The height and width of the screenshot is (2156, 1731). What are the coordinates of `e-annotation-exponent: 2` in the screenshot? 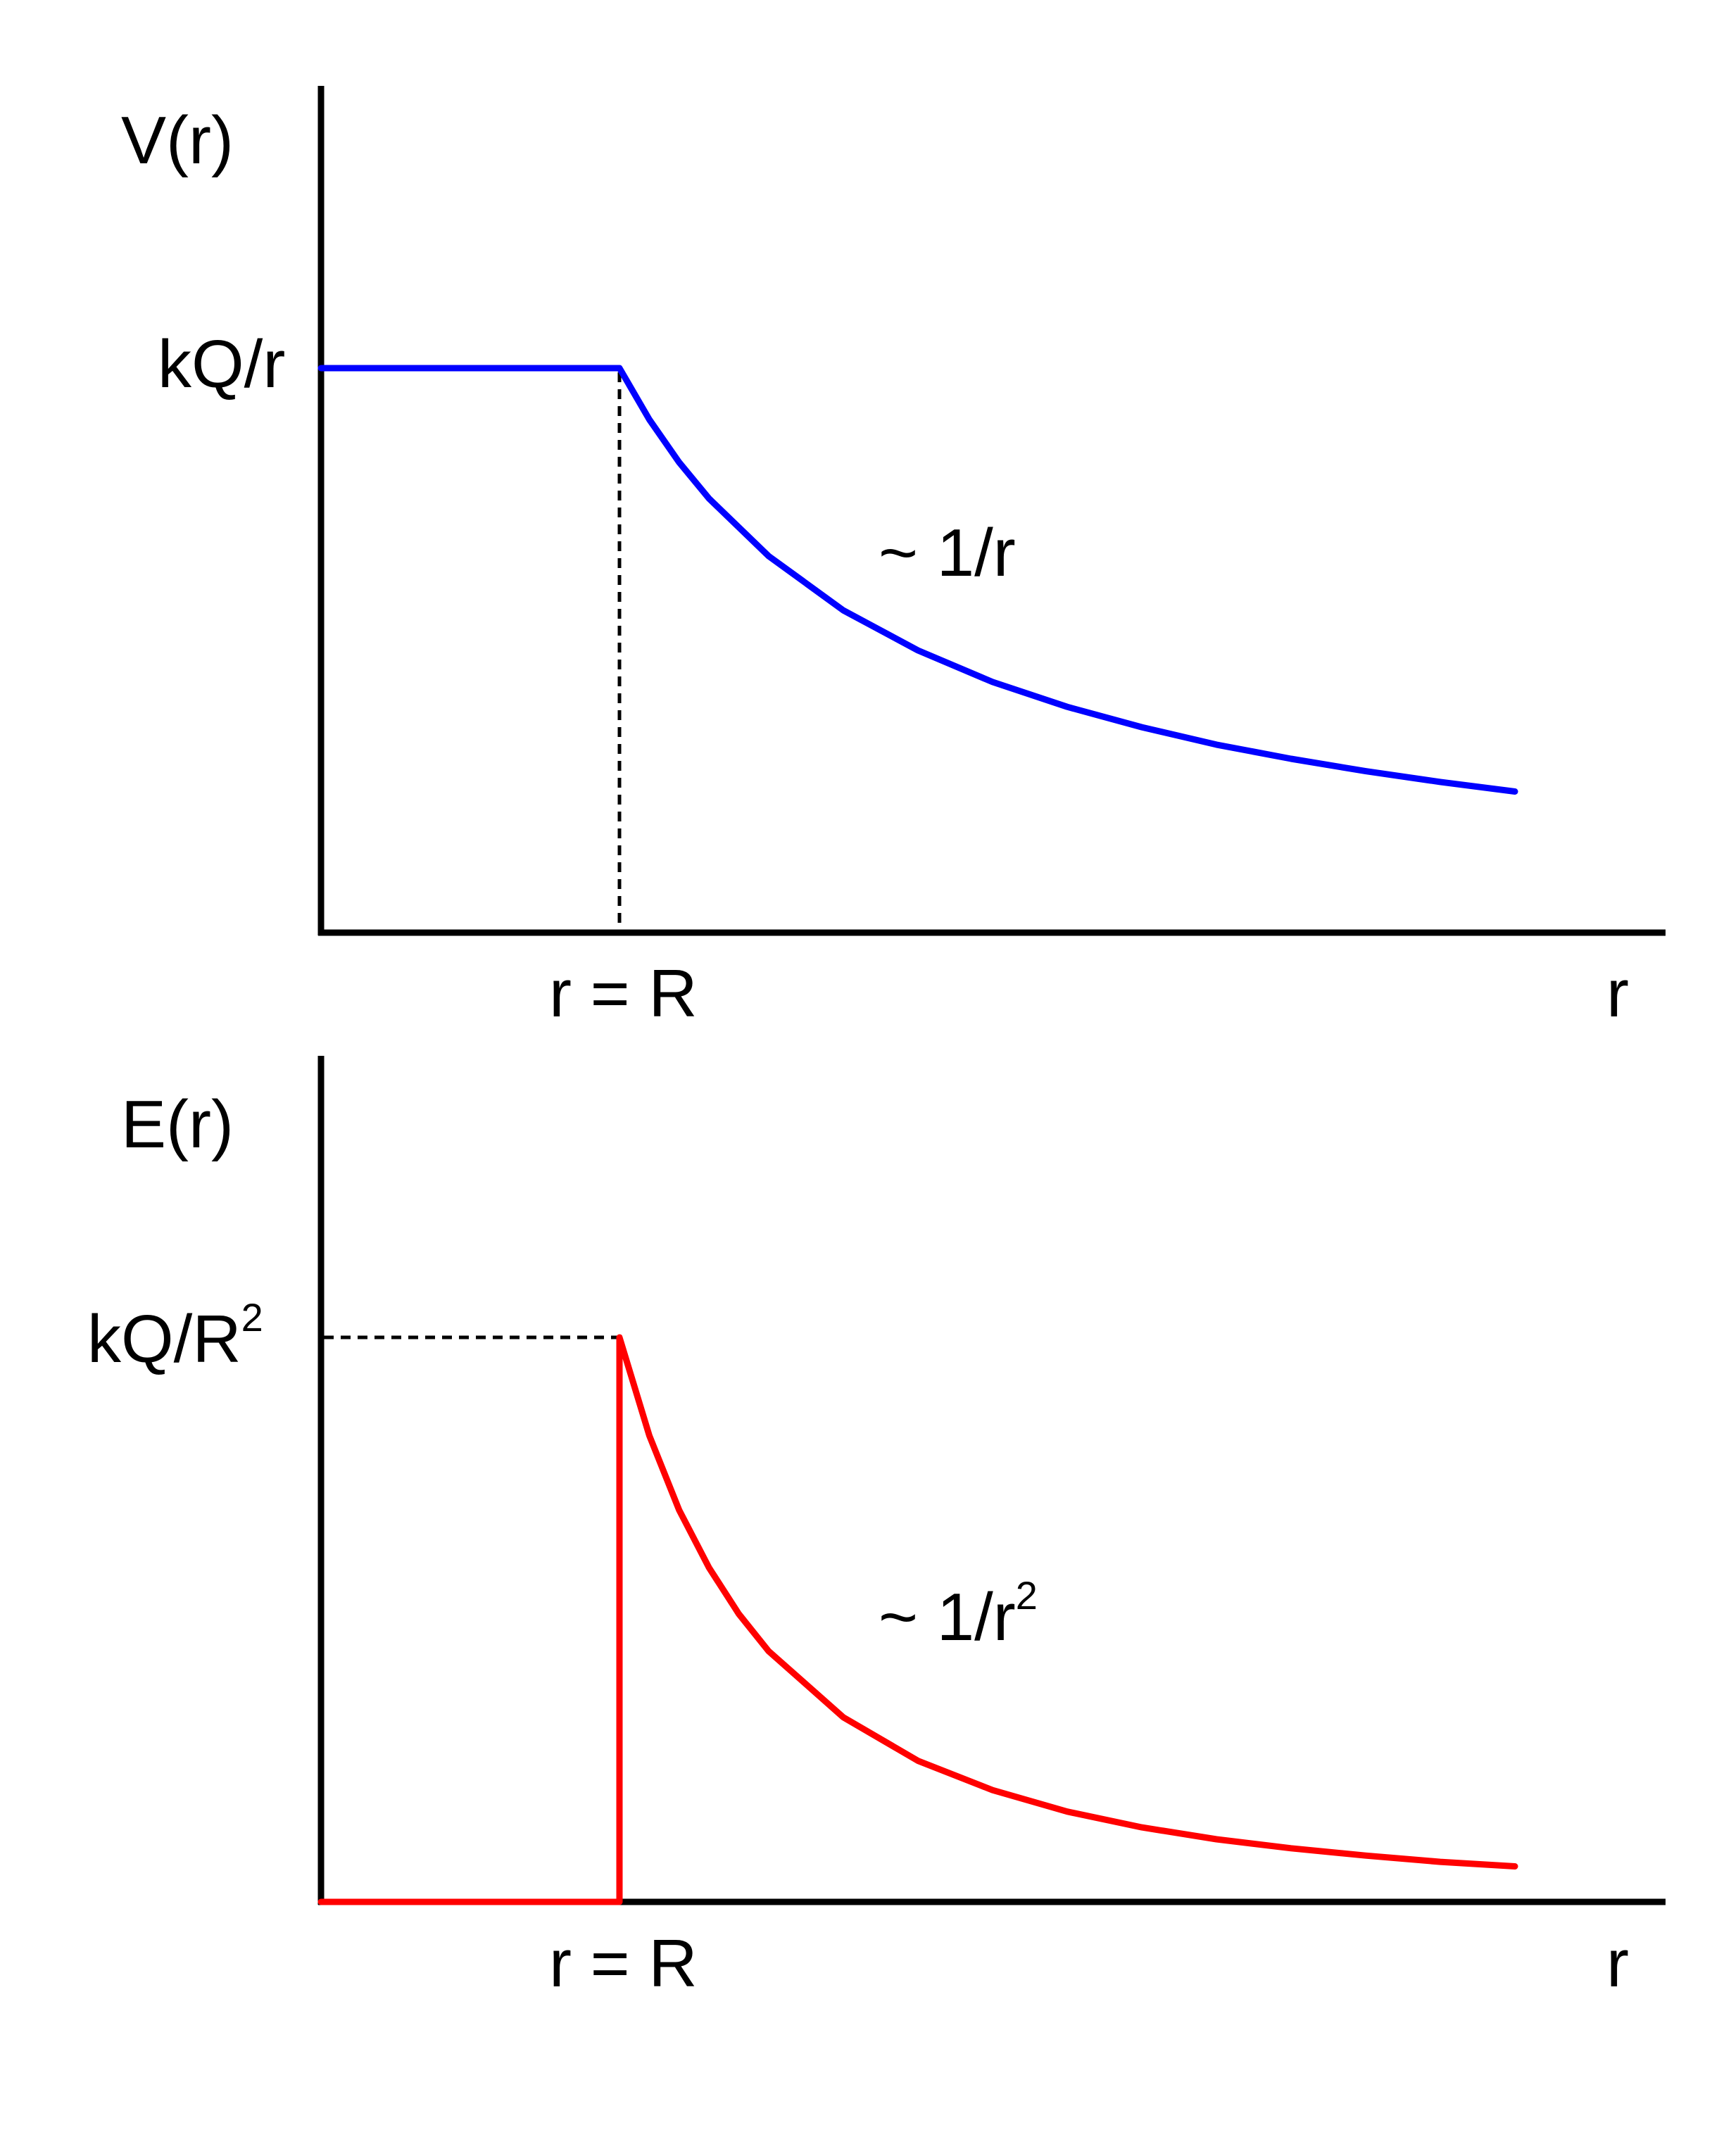 It's located at (1027, 1596).